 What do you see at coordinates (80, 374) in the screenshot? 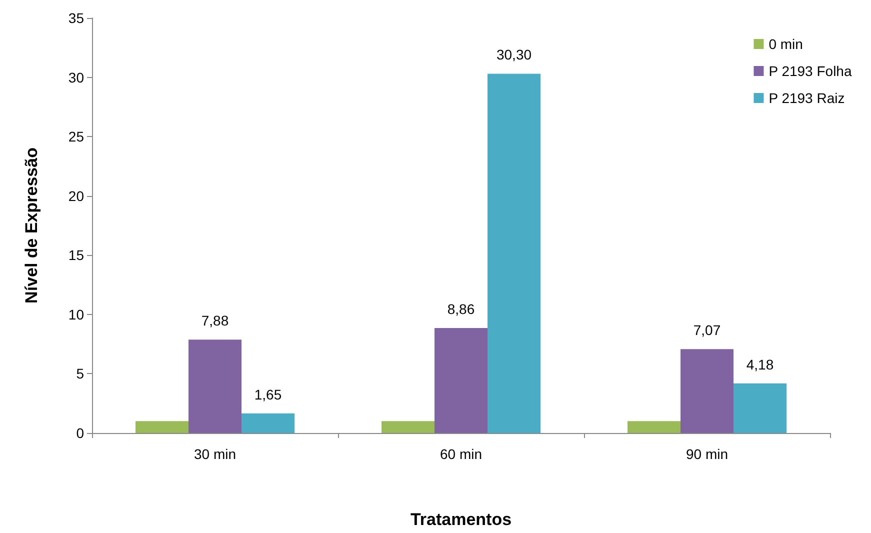
I see `y-tick-label: 5` at bounding box center [80, 374].